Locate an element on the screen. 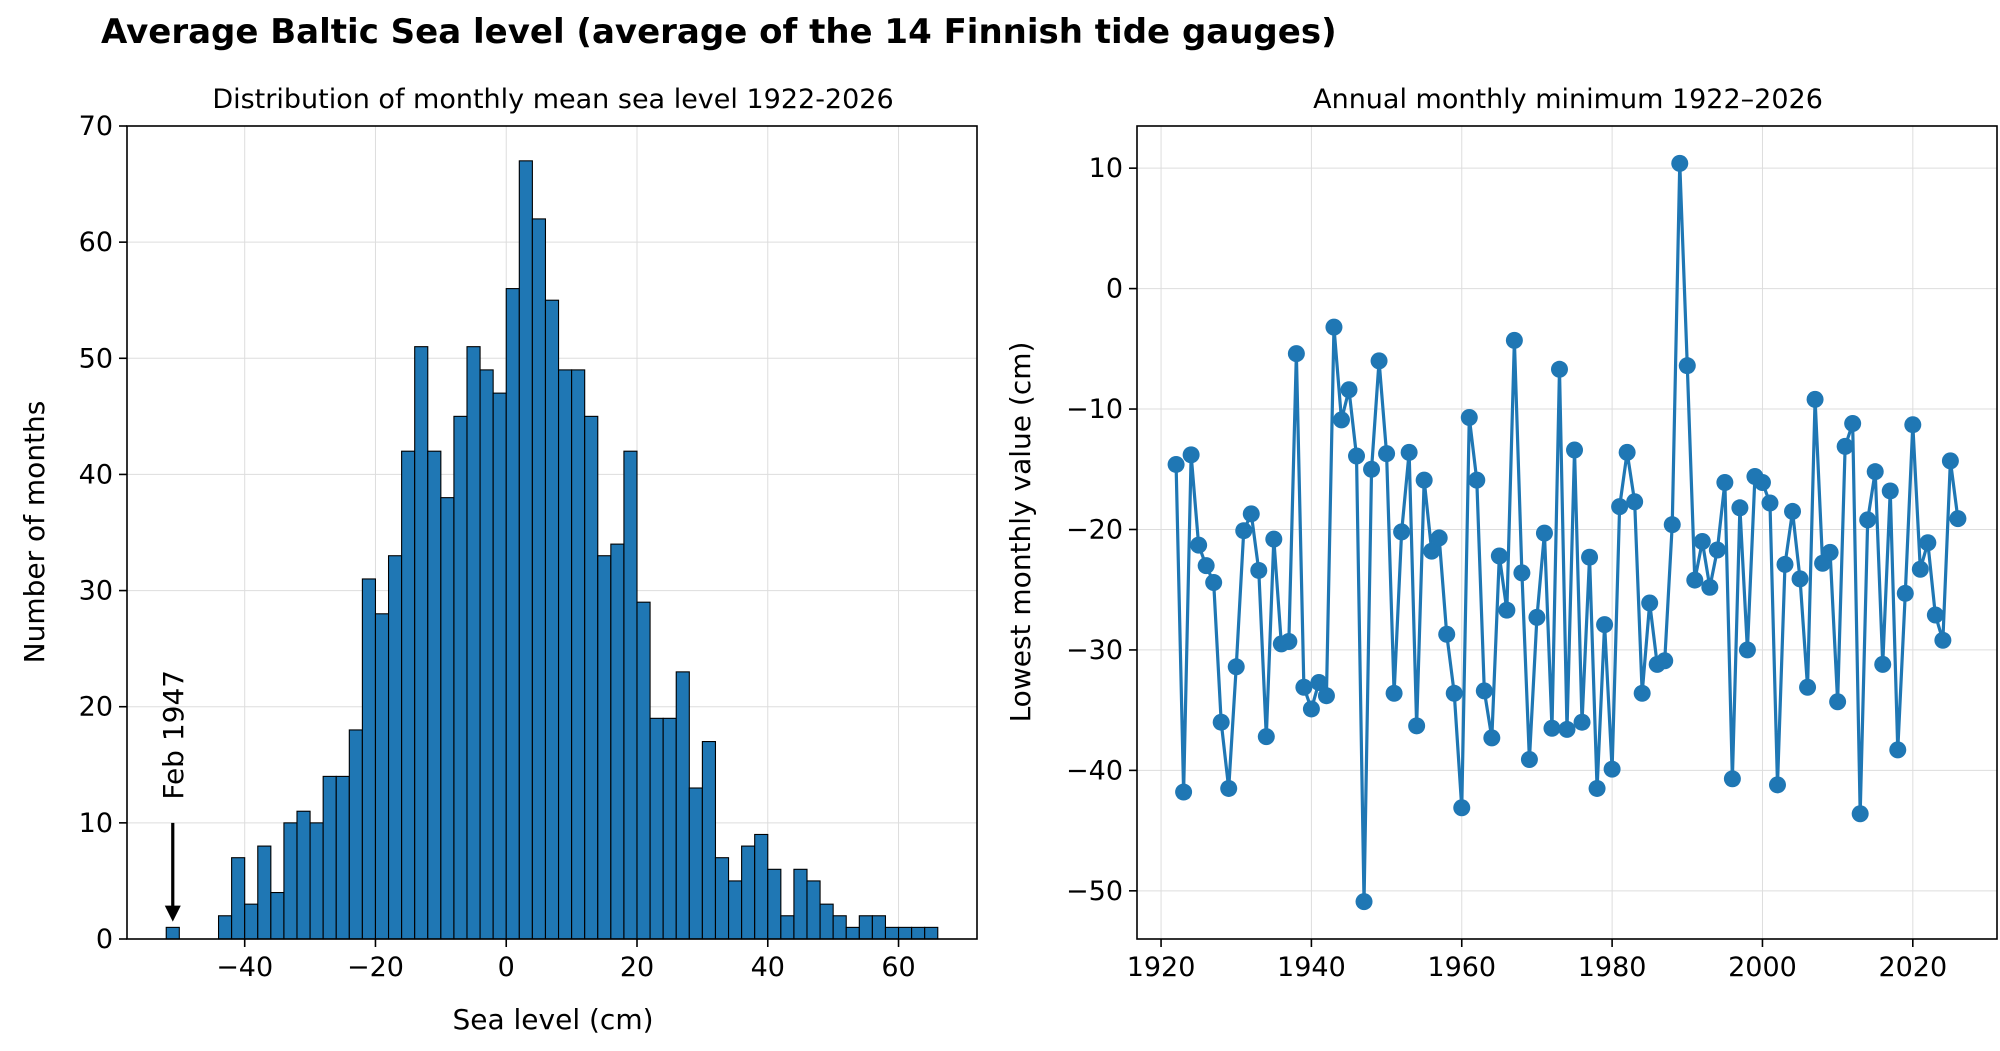 The height and width of the screenshot is (1051, 2000). line-chart-x-tick-label: 1960 is located at coordinates (1461, 967).